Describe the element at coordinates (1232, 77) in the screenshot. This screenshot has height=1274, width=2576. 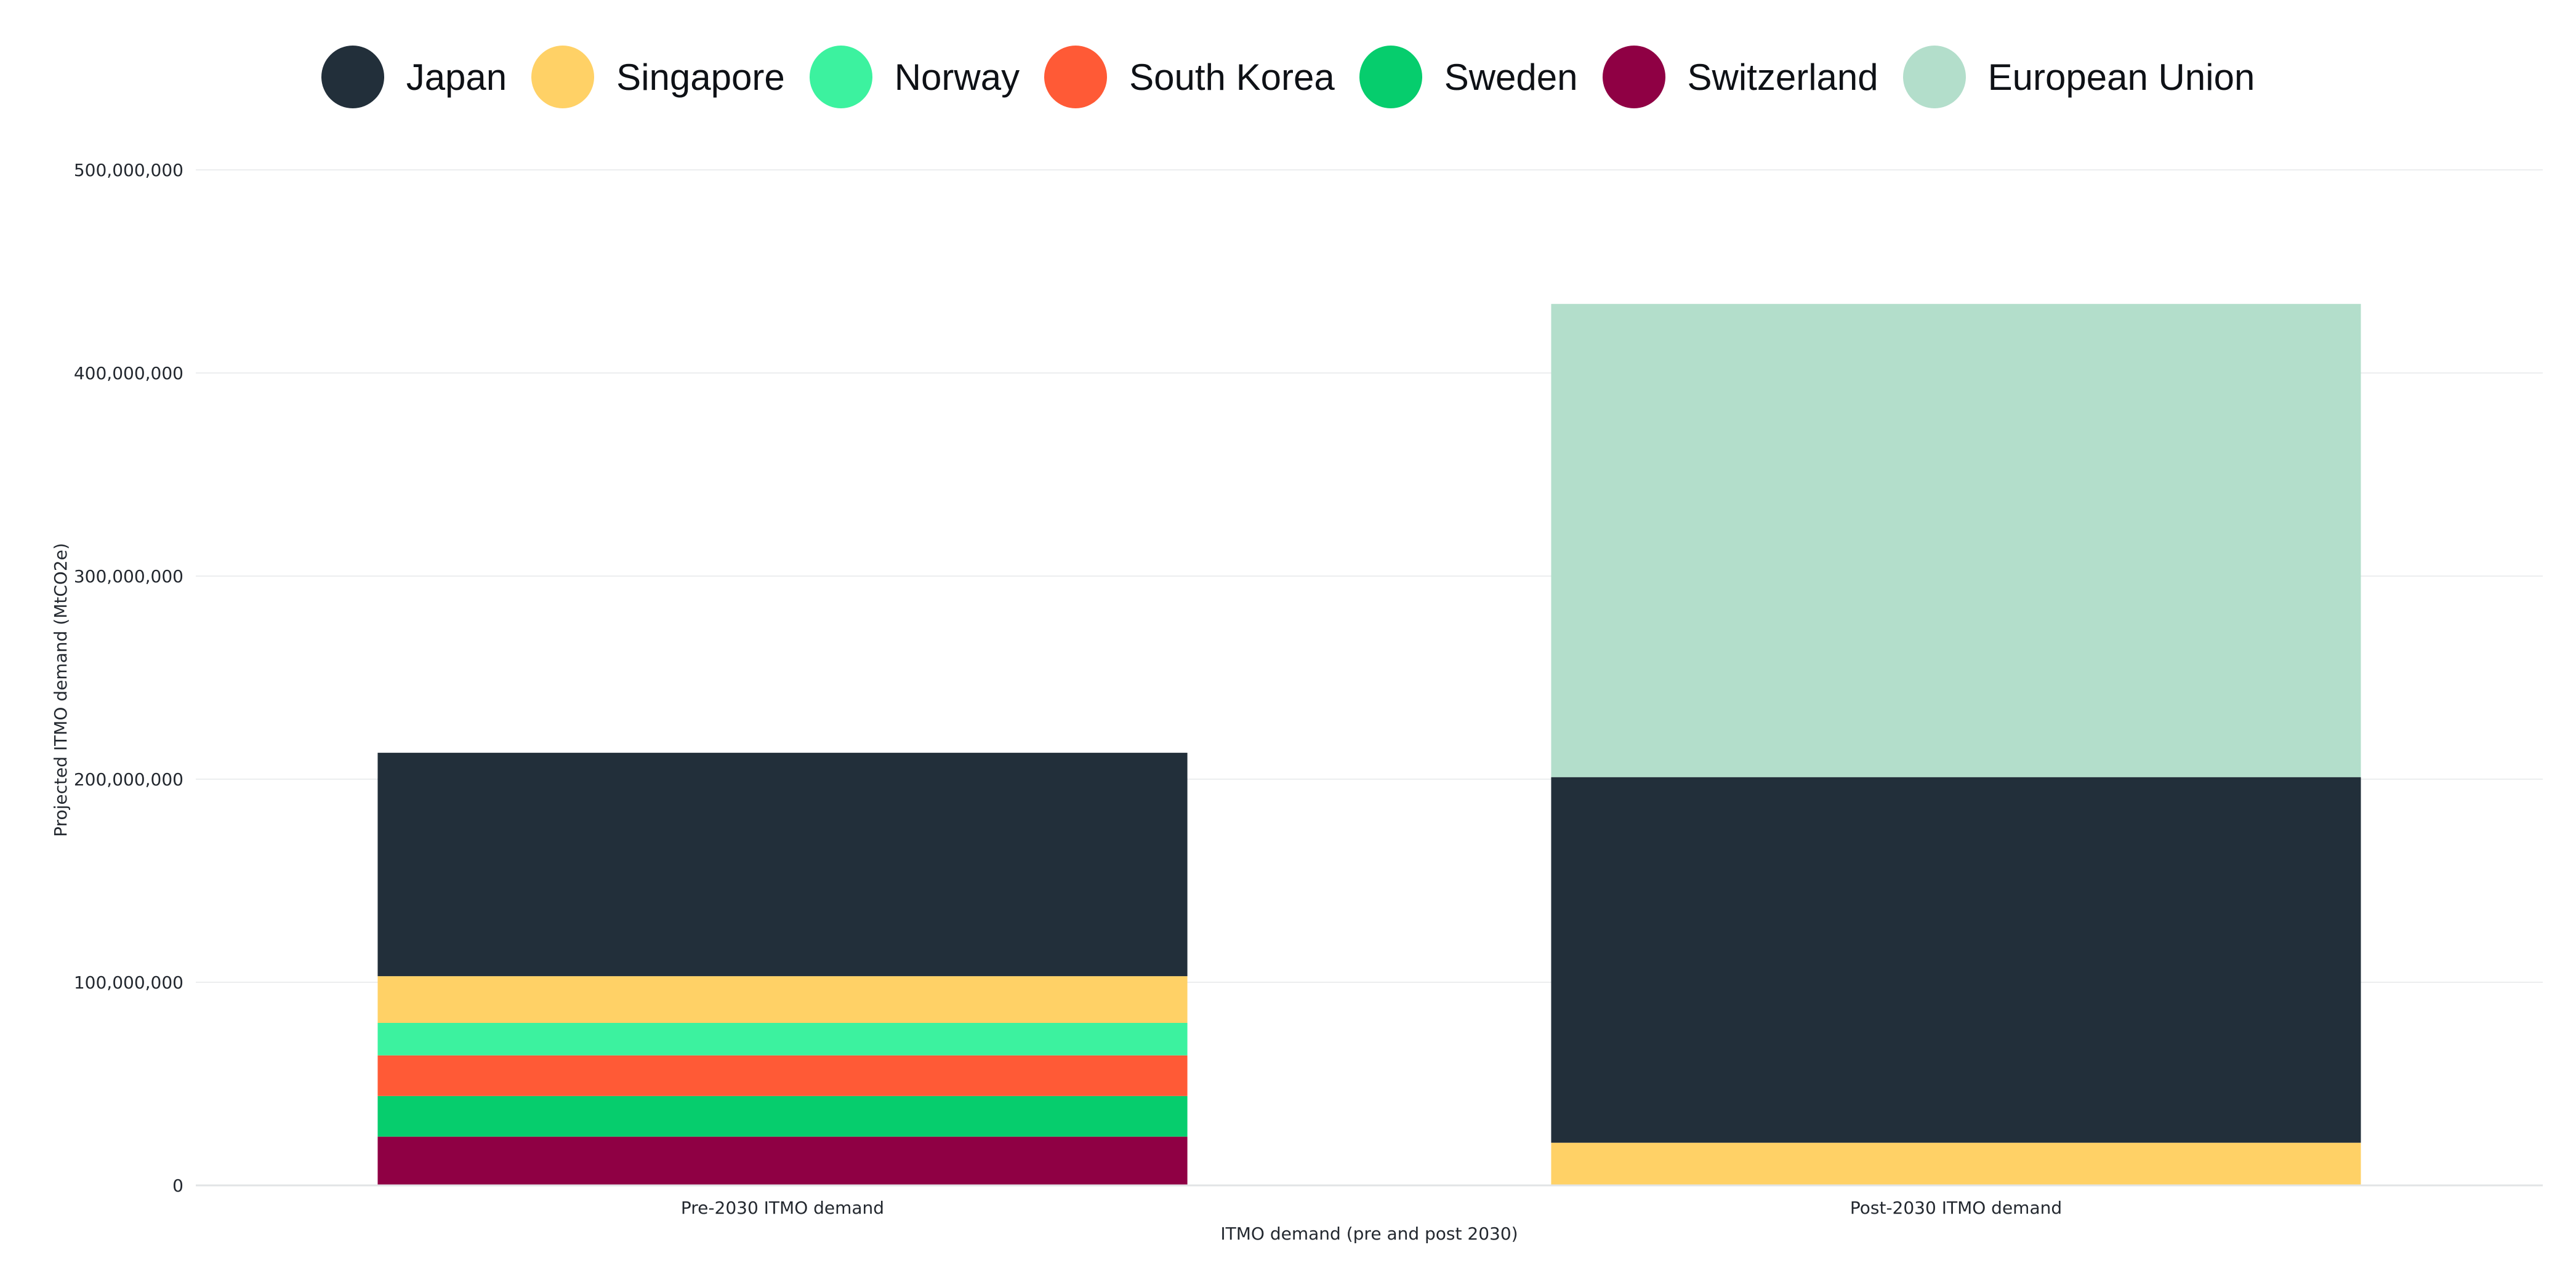
I see `legend-label-south-korea: South Korea` at that location.